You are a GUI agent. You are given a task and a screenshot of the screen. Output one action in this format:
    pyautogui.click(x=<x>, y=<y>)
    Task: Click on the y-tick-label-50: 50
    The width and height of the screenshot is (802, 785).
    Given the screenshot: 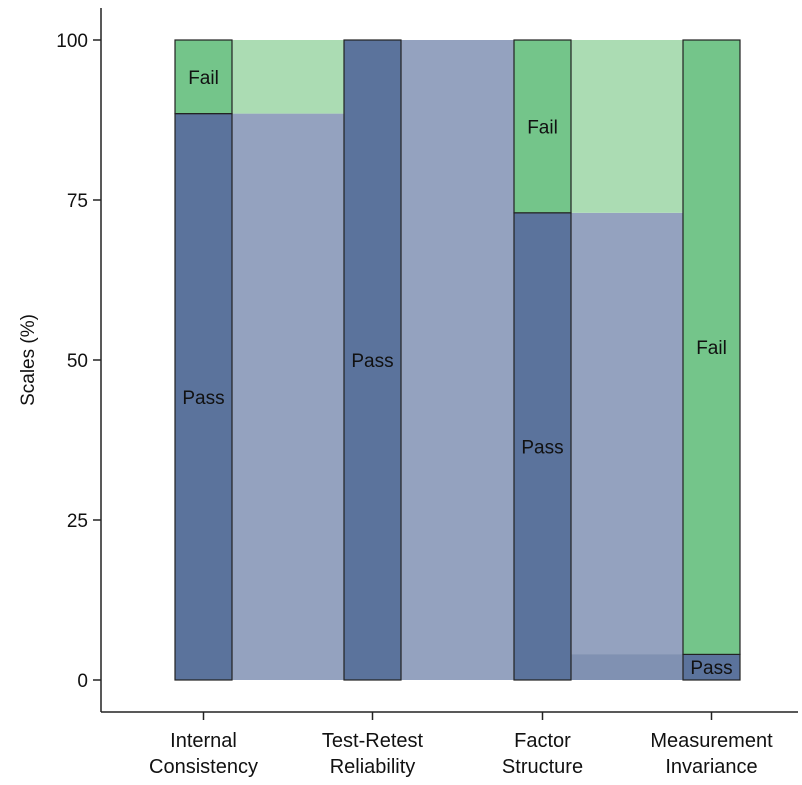 What is the action you would take?
    pyautogui.click(x=77, y=361)
    